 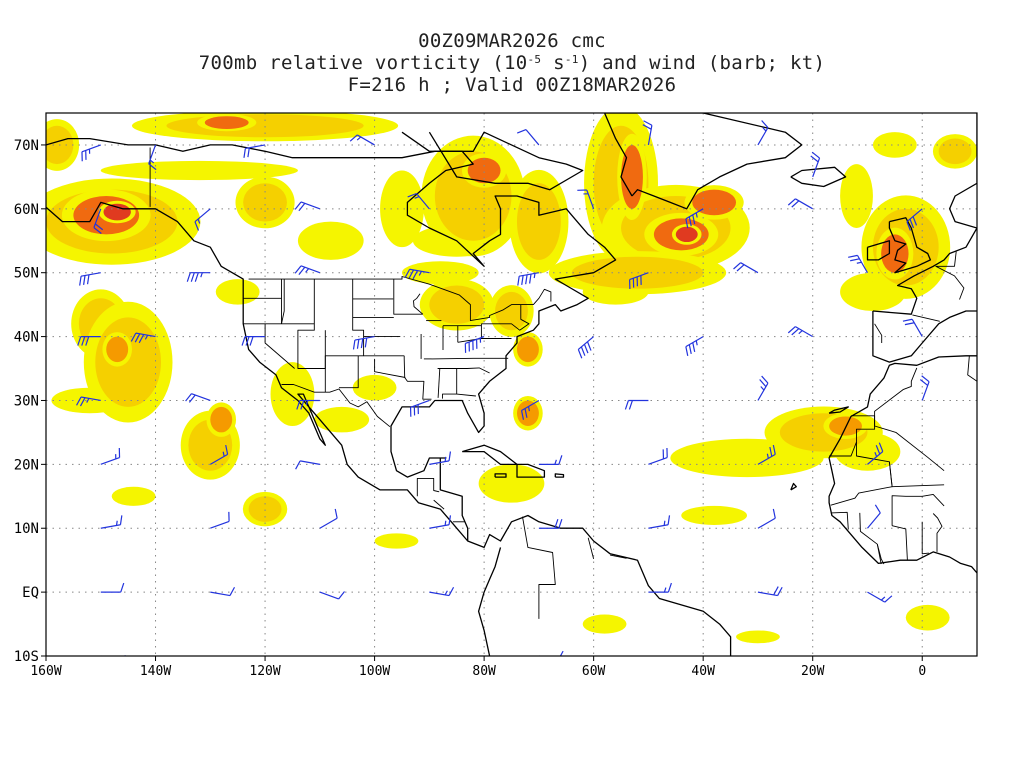 I want to click on lat-tick-label: 50N, so click(x=26, y=274).